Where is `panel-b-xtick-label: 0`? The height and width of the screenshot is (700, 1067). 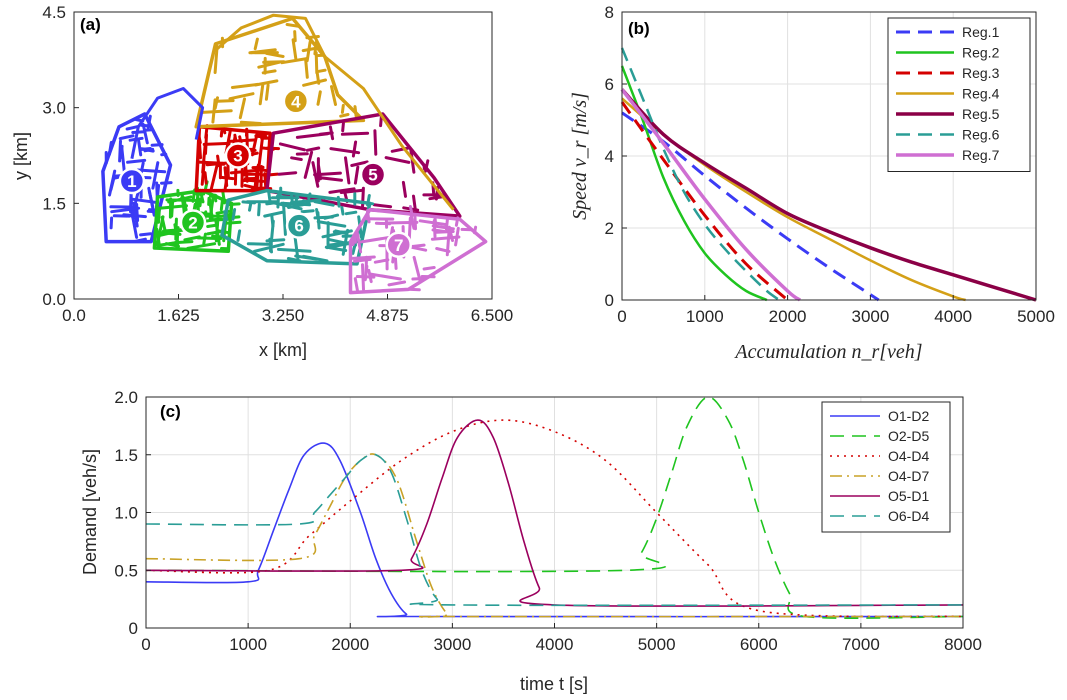 panel-b-xtick-label: 0 is located at coordinates (621, 316).